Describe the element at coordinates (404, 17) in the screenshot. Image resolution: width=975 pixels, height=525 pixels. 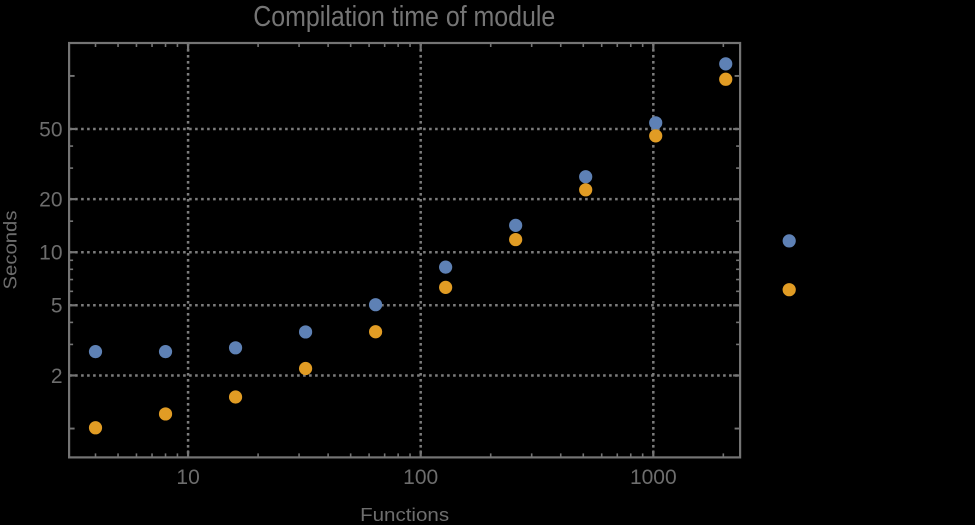
I see `chart-title: Compilation time of module` at that location.